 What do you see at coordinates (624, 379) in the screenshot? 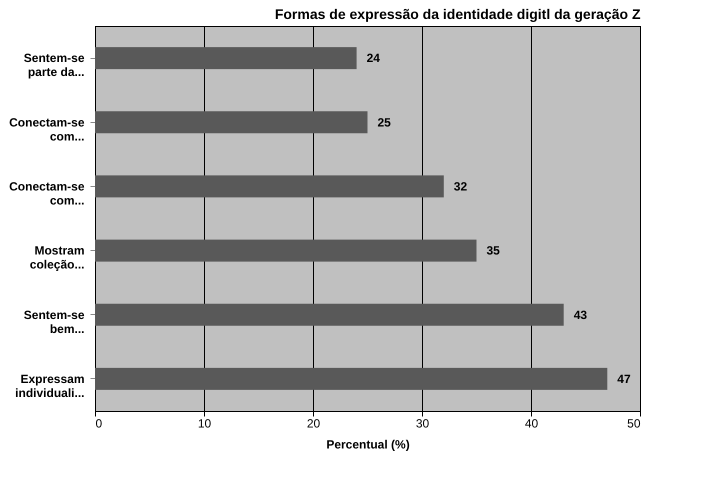
I see `data-label: 47` at bounding box center [624, 379].